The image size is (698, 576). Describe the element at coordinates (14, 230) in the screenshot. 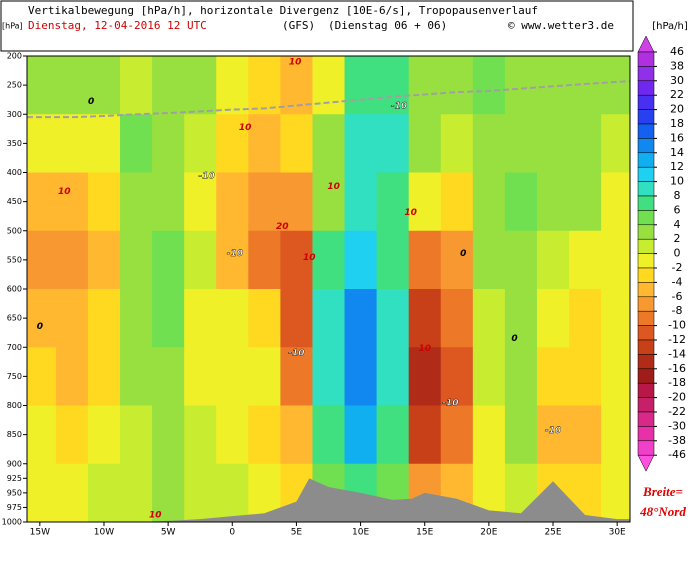

I see `y-tick-label: 500` at that location.